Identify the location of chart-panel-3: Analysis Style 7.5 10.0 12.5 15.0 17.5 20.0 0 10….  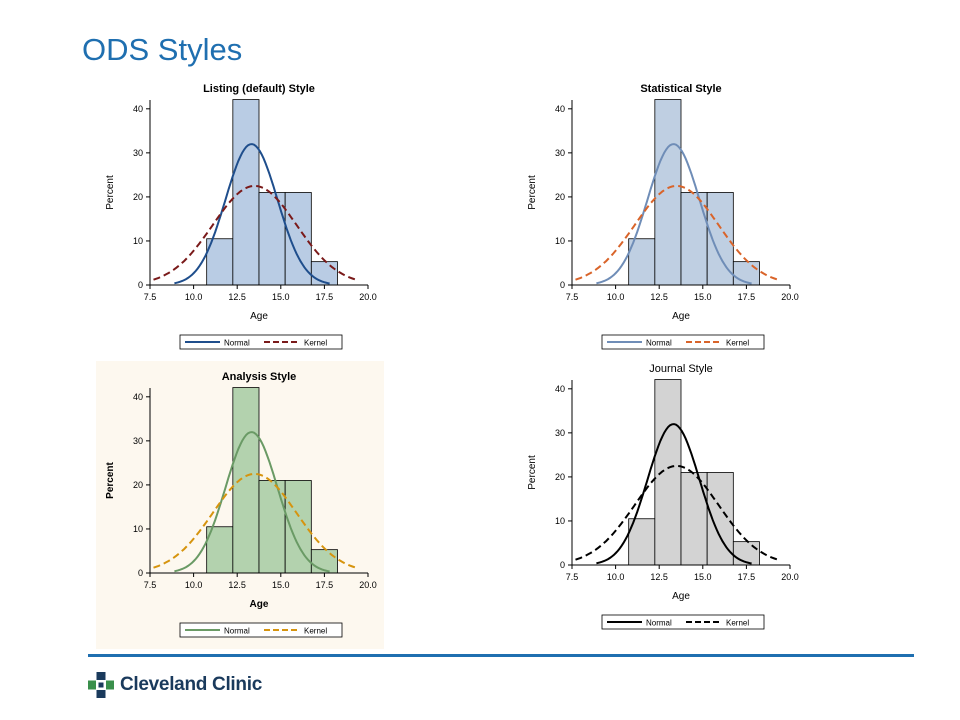
(241, 504).